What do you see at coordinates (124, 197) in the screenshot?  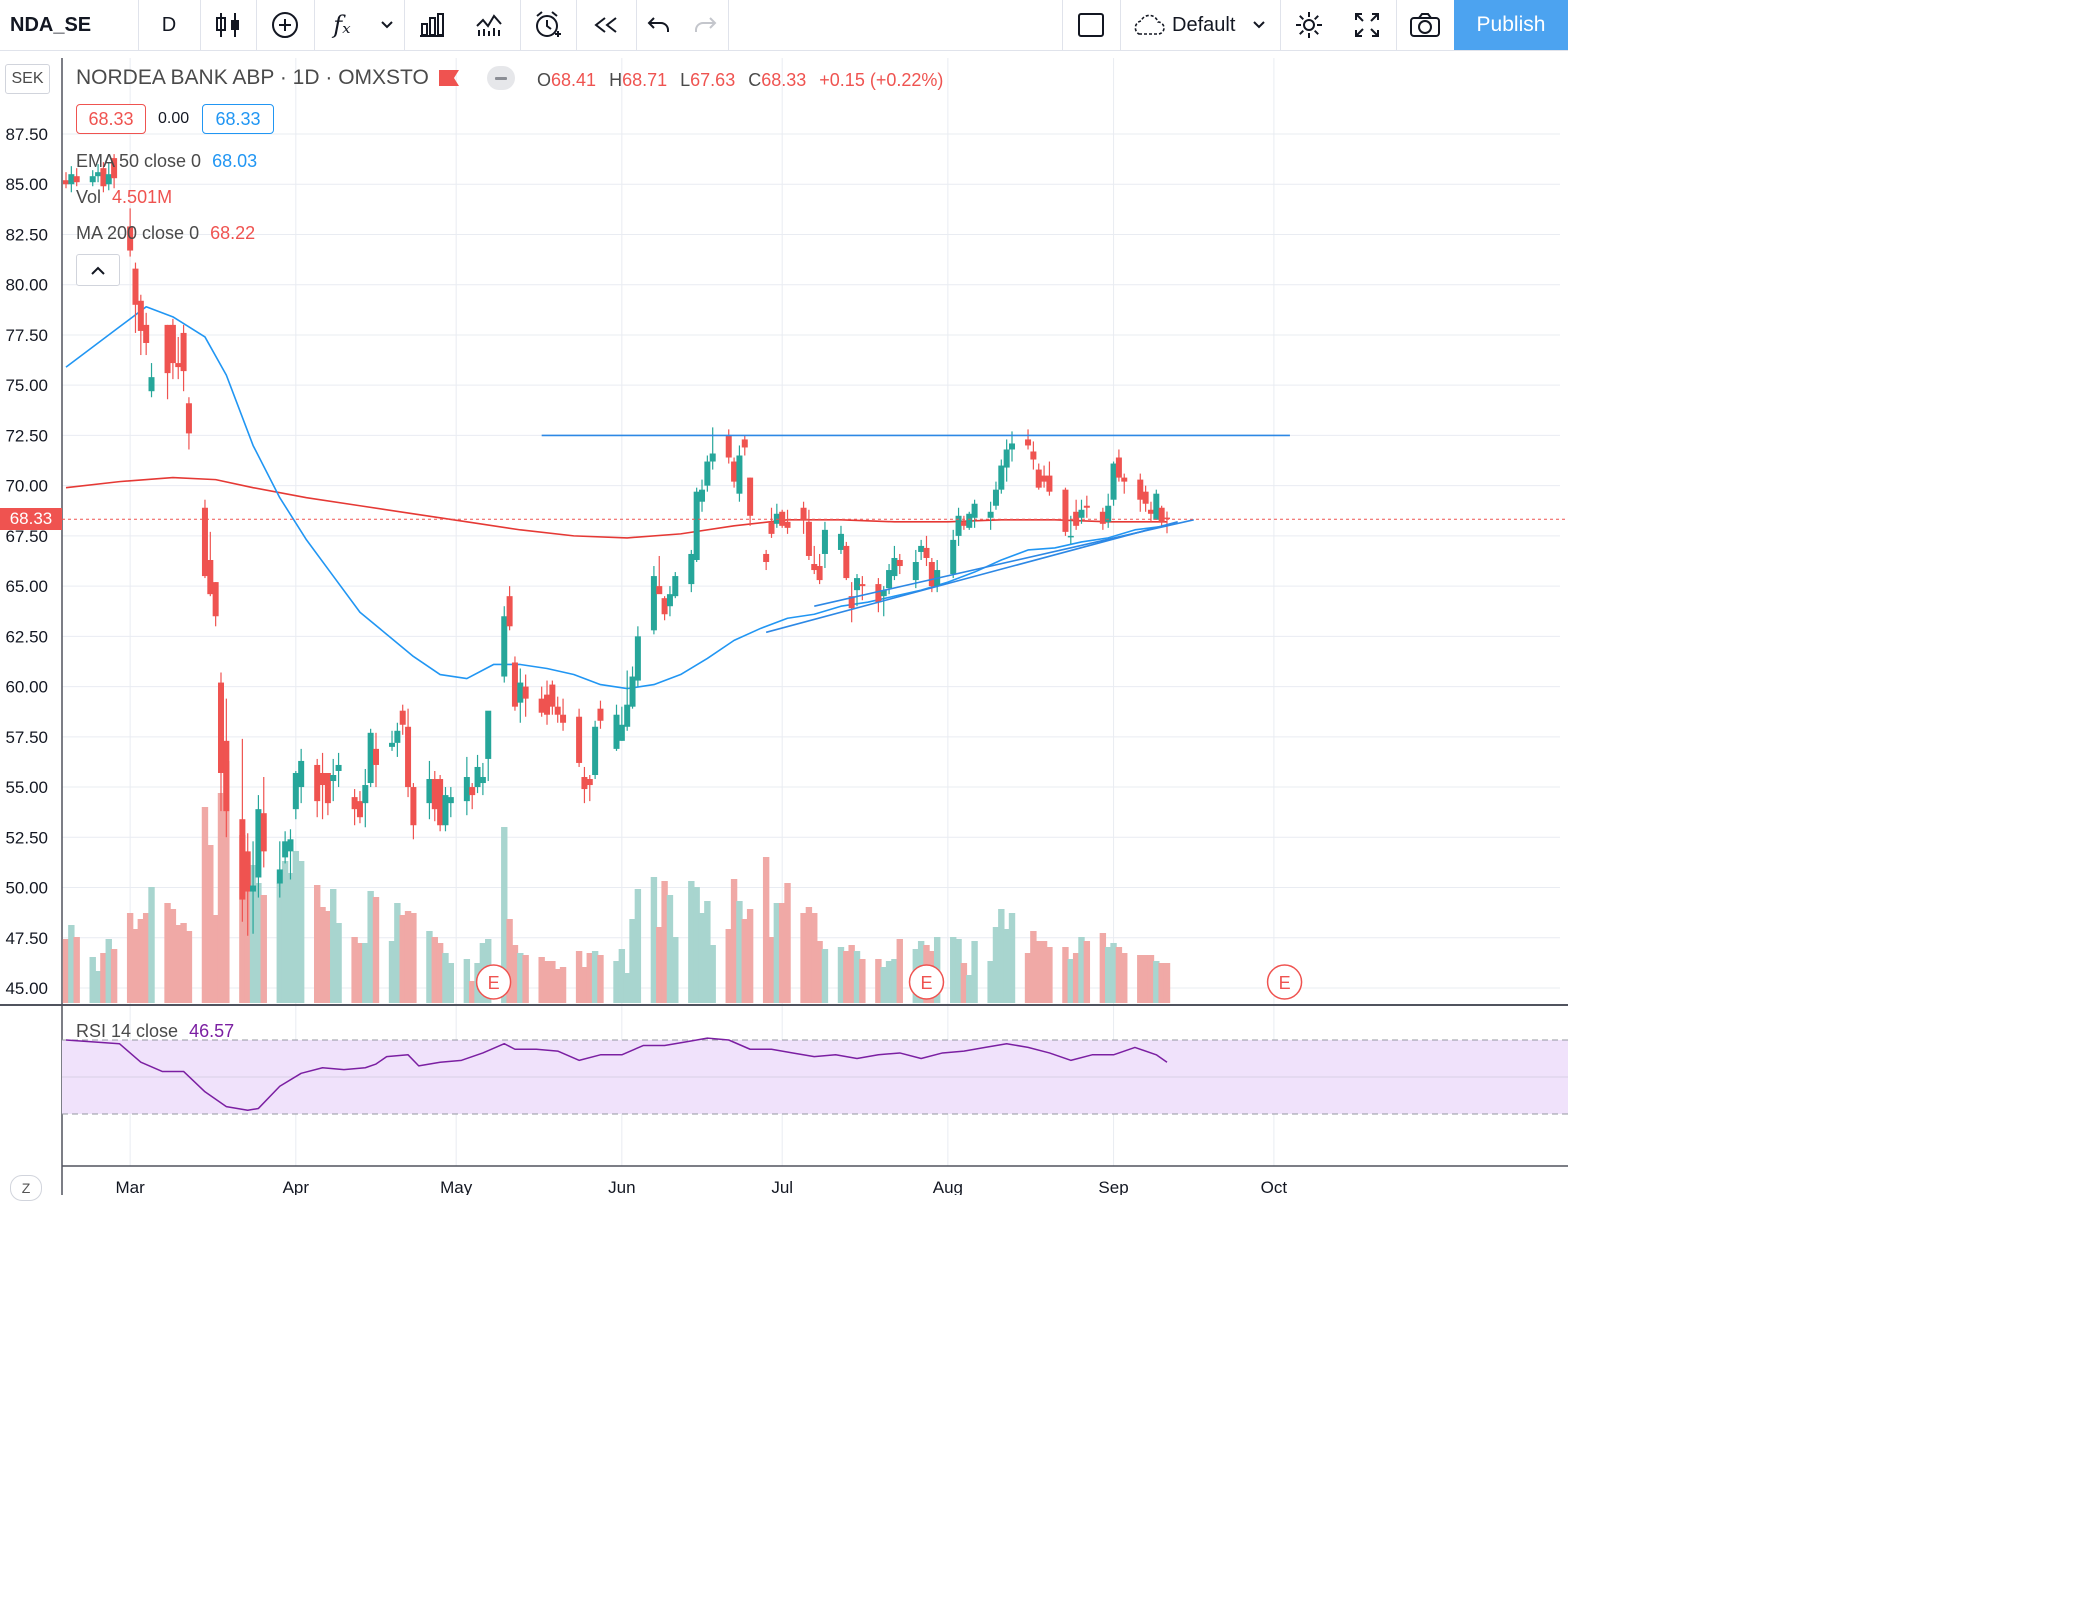 I see `volume-legend: Vol 4.501M` at bounding box center [124, 197].